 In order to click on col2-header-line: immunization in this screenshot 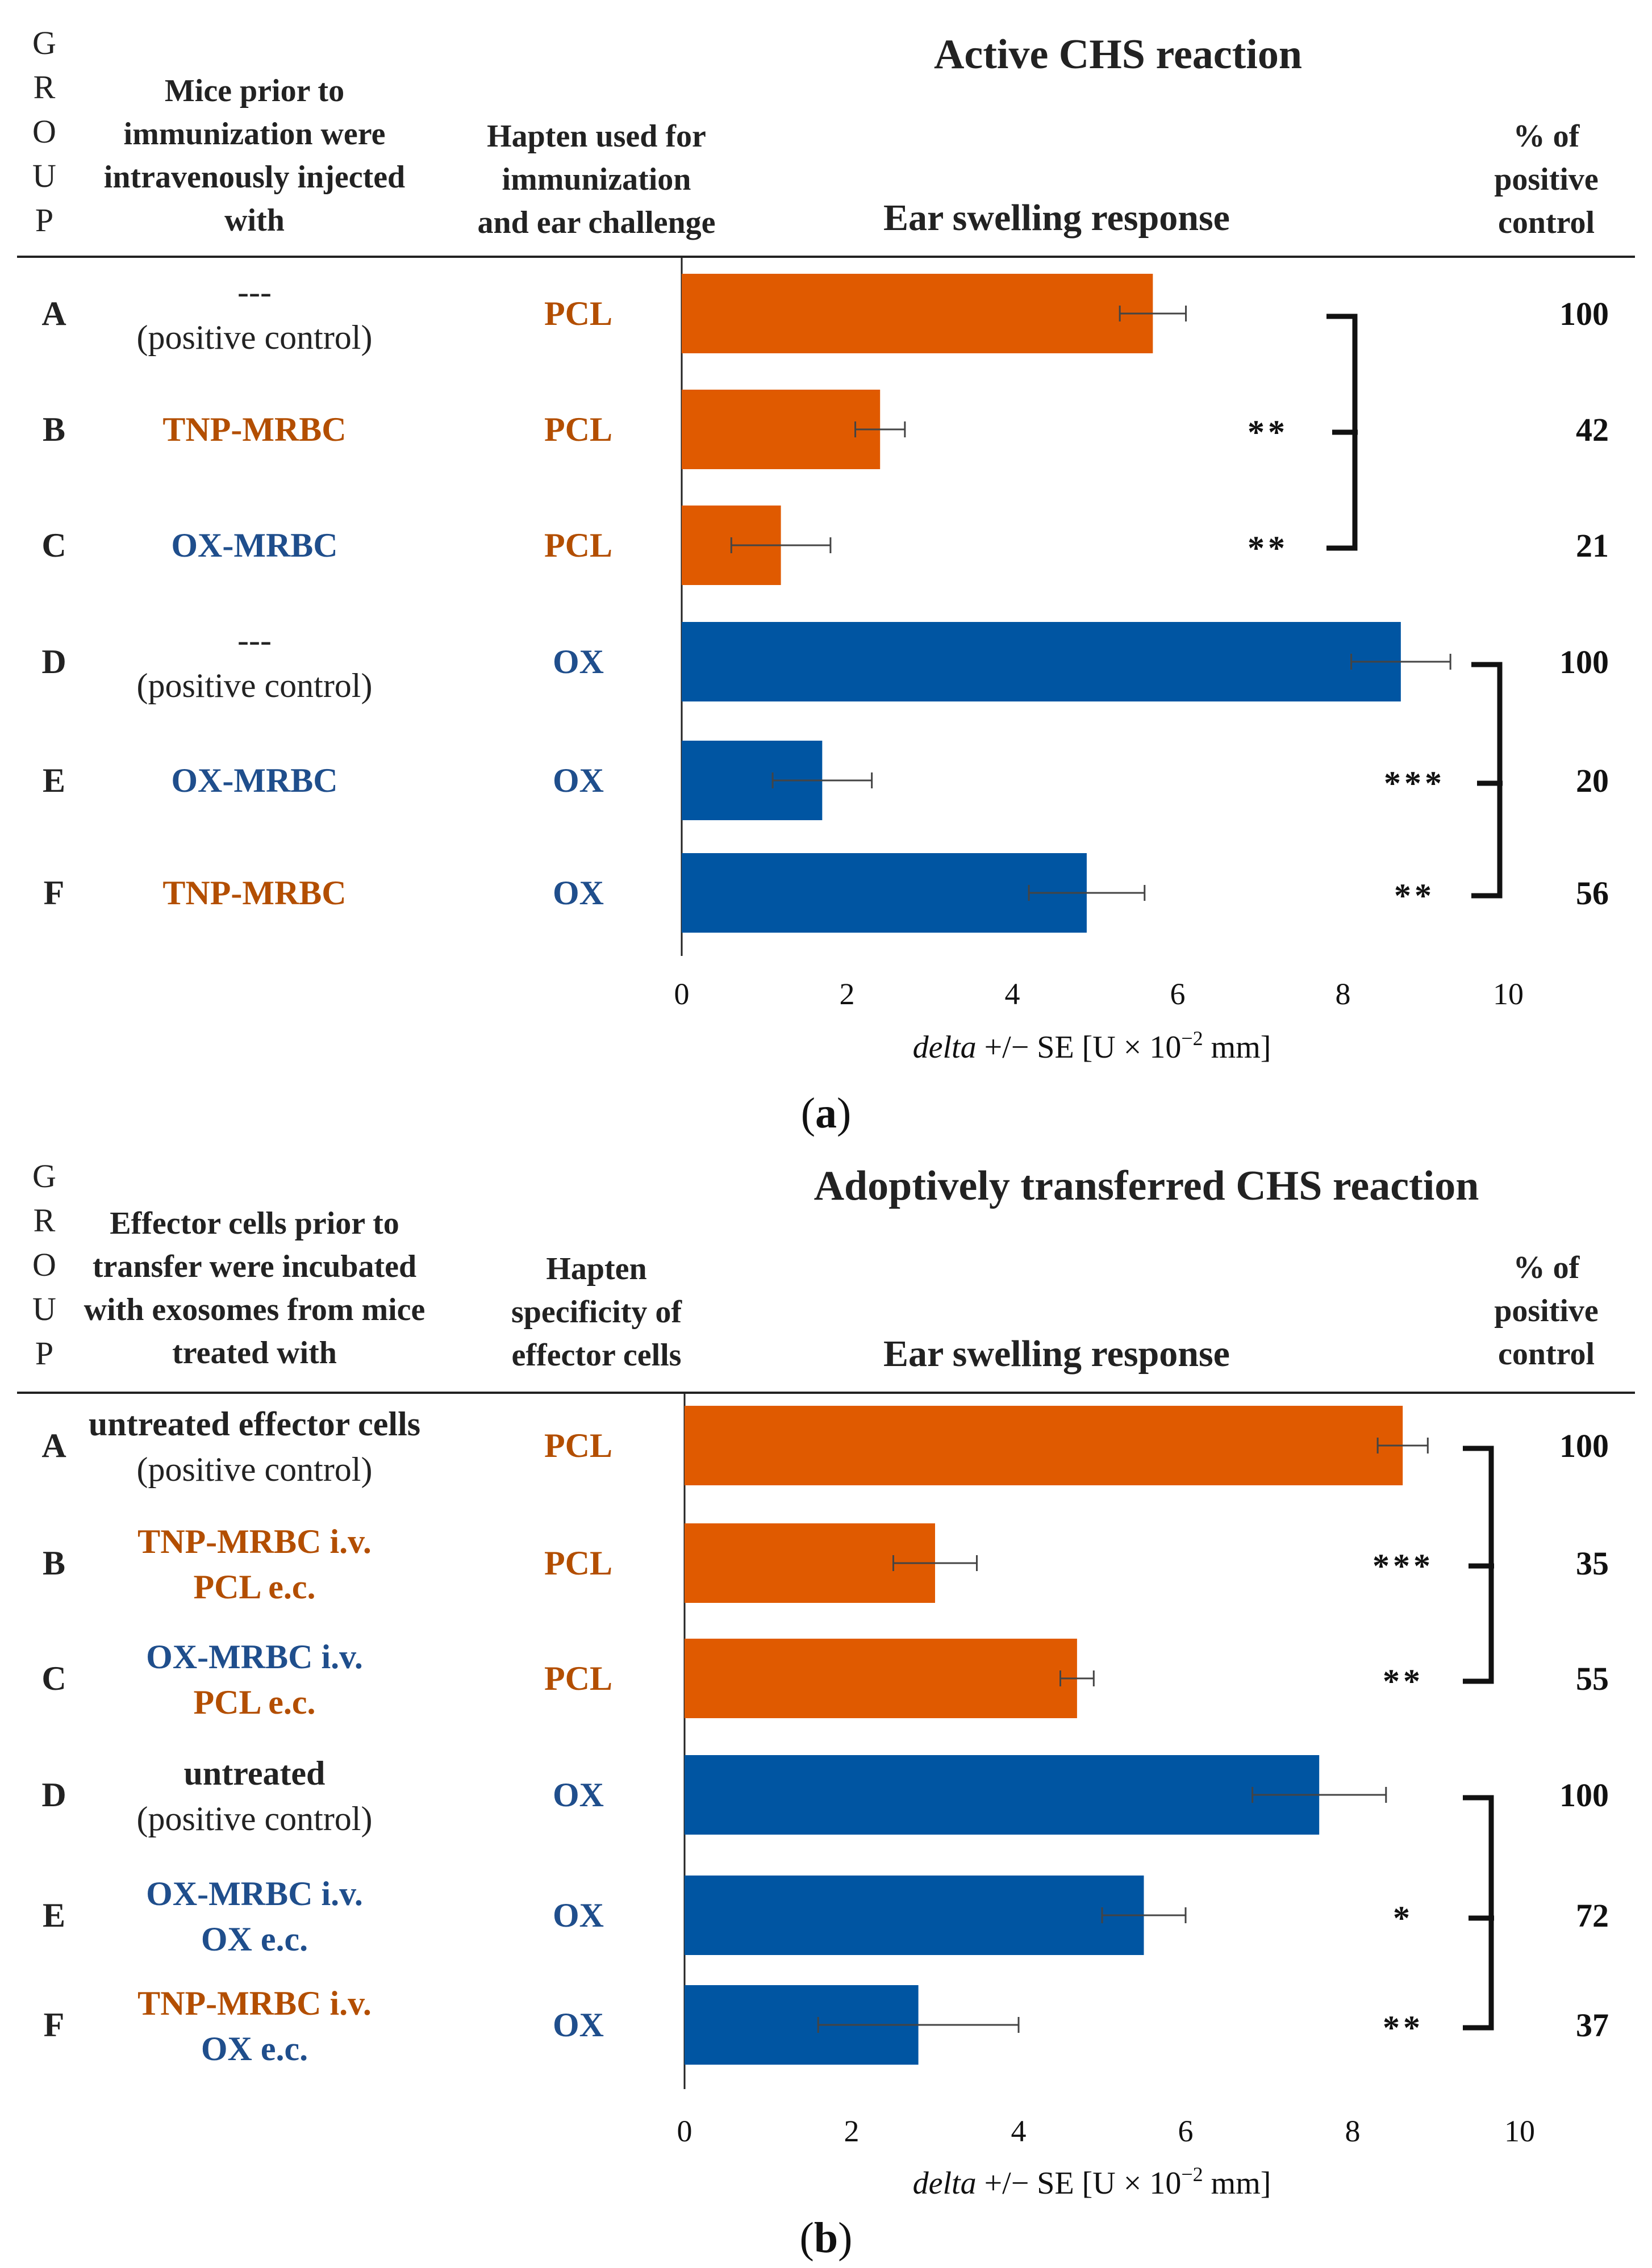, I will do `click(596, 179)`.